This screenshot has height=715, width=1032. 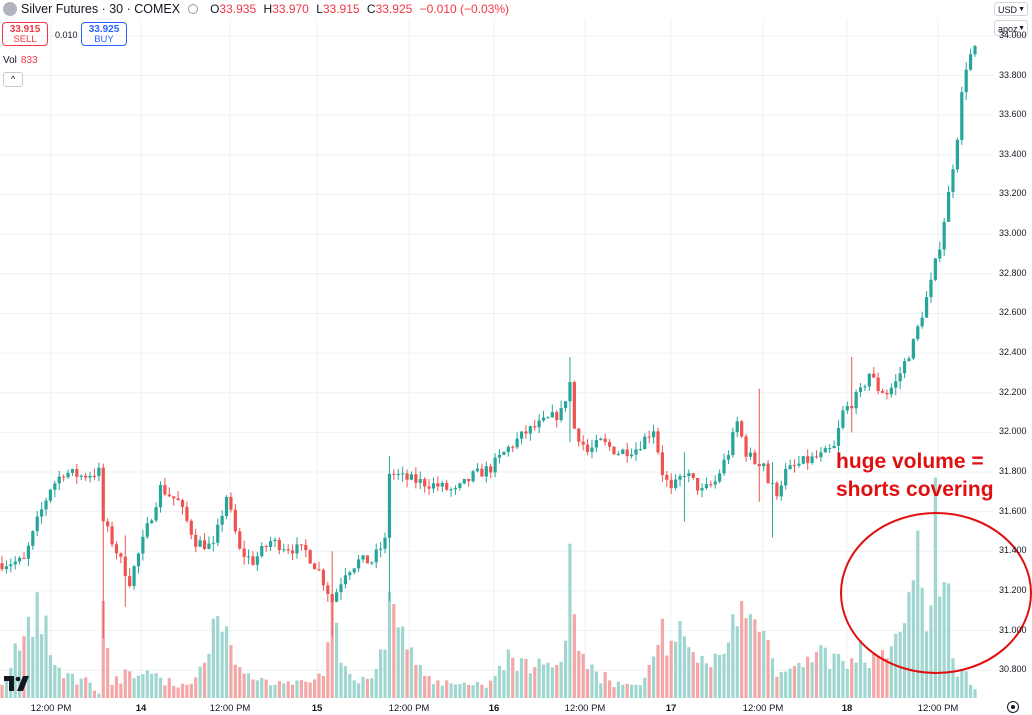 What do you see at coordinates (101, 9) in the screenshot?
I see `symbol-title: Silver Futures · 30 · COMEX` at bounding box center [101, 9].